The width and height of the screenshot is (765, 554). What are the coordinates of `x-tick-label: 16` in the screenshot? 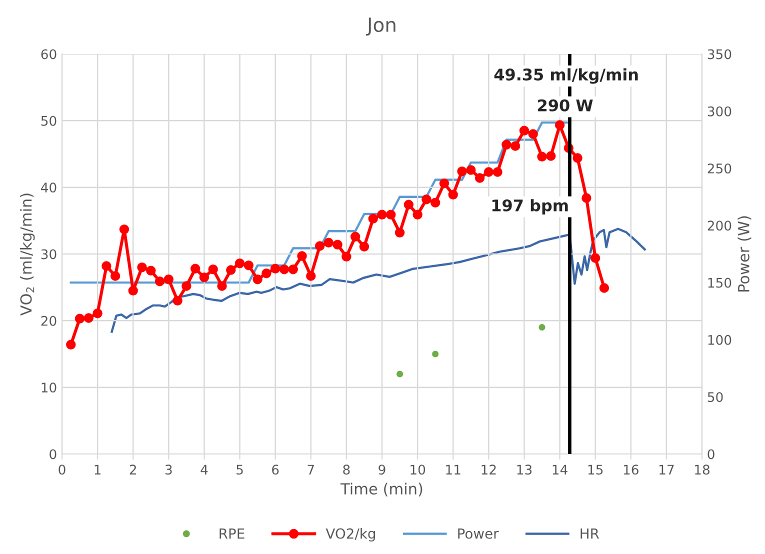 It's located at (631, 469).